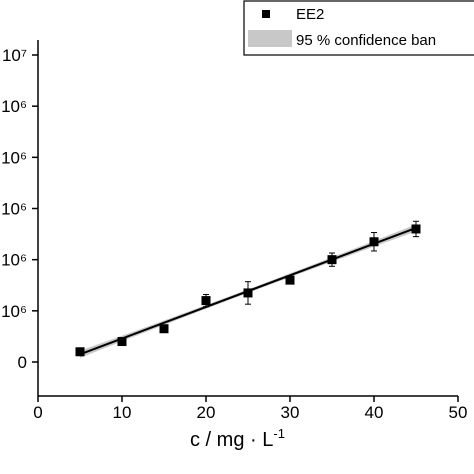 The height and width of the screenshot is (474, 474). I want to click on y-ticks: 0 10⁶ 10⁶ 10⁶ 10⁶ 10⁶ 10⁷, so click(19, 209).